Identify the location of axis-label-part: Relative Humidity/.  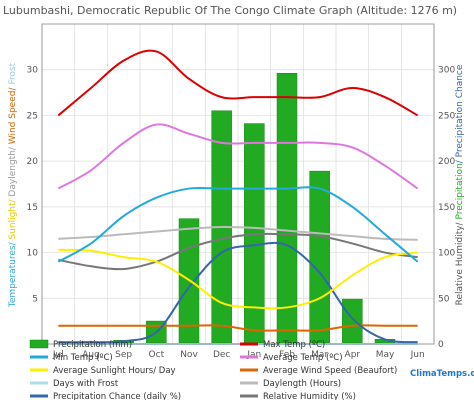
(460, 263).